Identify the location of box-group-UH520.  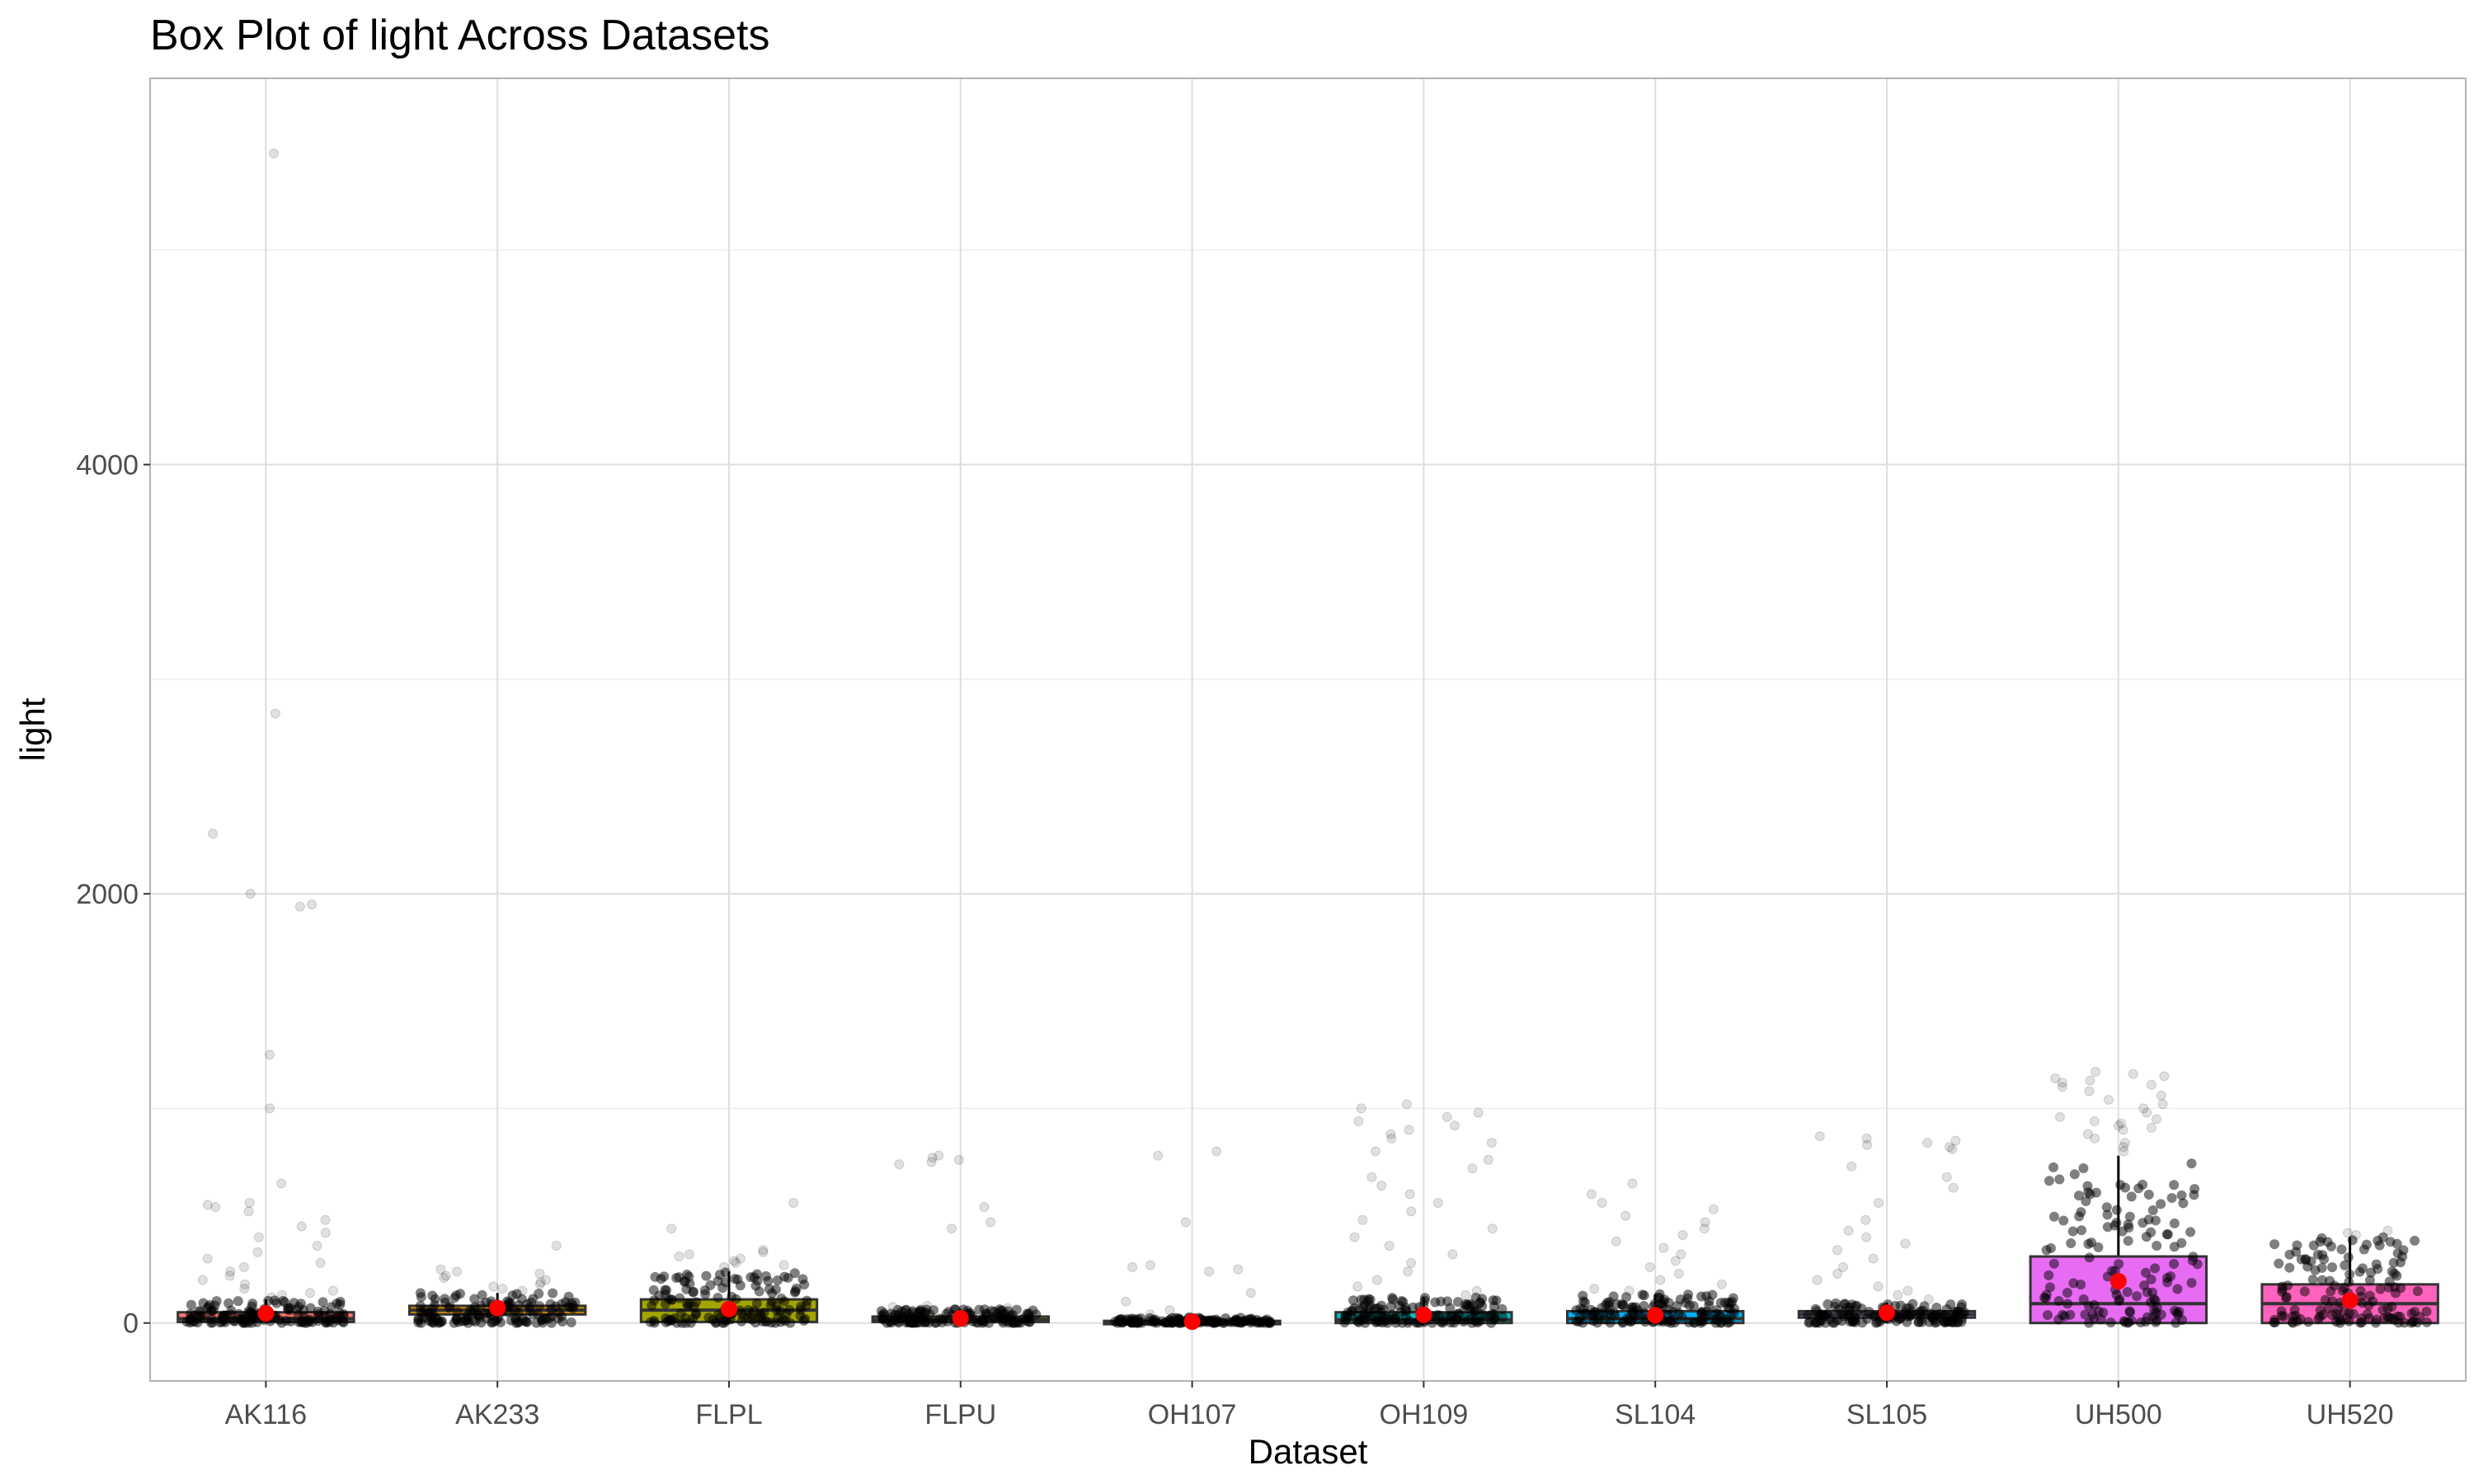
(2349, 1276).